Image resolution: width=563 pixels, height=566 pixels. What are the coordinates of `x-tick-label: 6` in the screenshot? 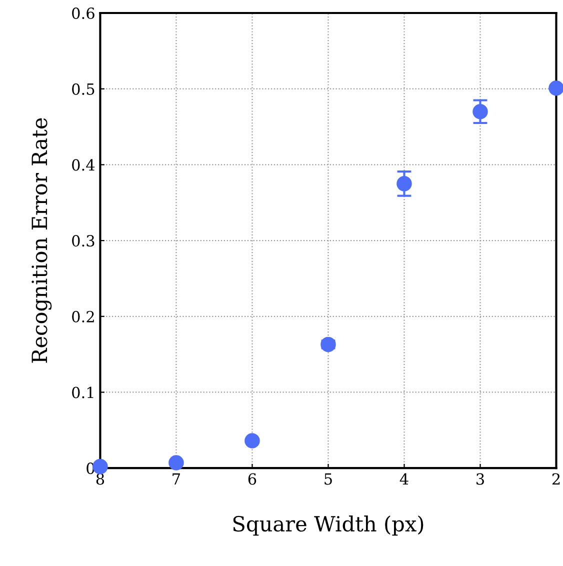 It's located at (252, 479).